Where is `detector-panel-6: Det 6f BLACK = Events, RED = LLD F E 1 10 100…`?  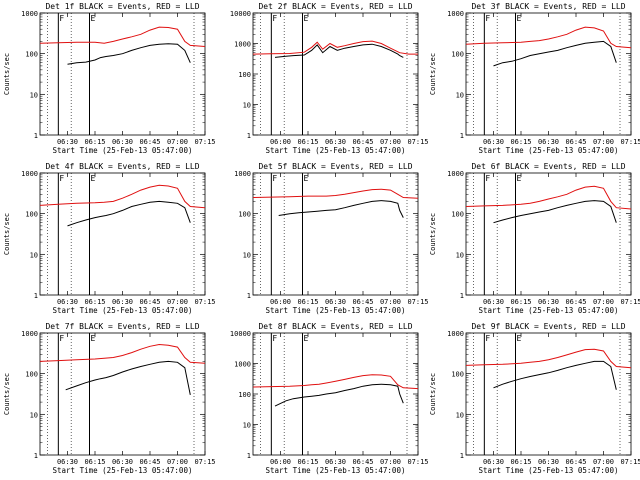
detector-panel-6: Det 6f BLACK = Events, RED = LLD F E 1 10 100… is located at coordinates (533, 240).